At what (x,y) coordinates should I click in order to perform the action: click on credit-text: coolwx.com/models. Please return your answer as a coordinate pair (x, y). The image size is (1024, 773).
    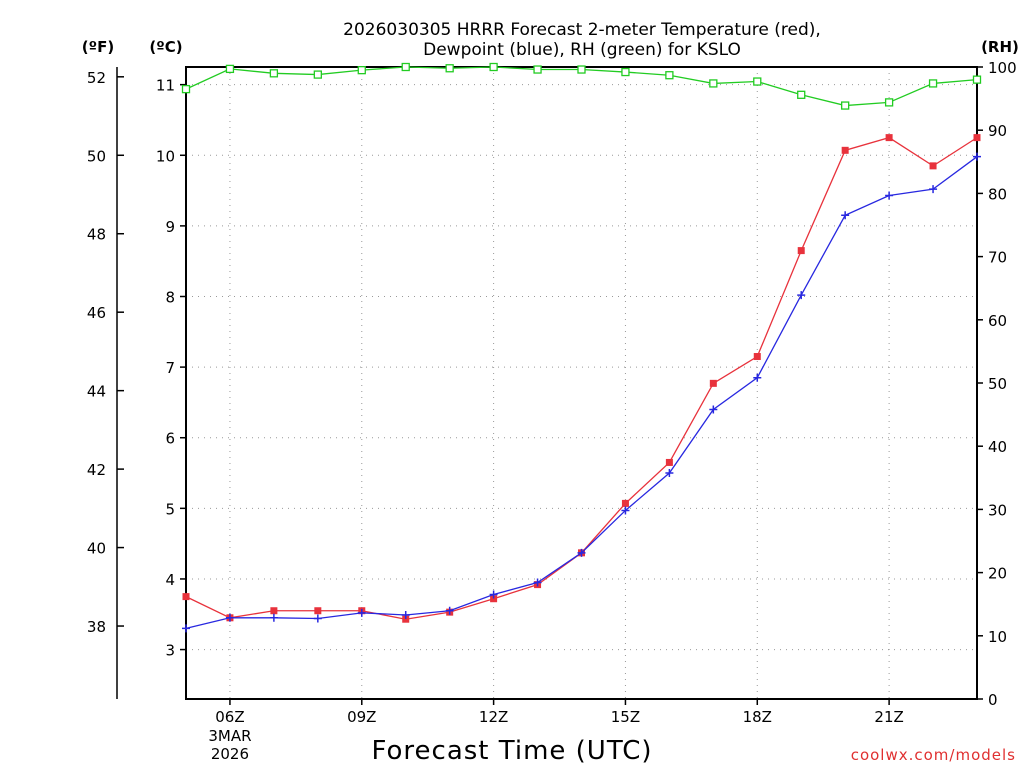
    Looking at the image, I should click on (933, 755).